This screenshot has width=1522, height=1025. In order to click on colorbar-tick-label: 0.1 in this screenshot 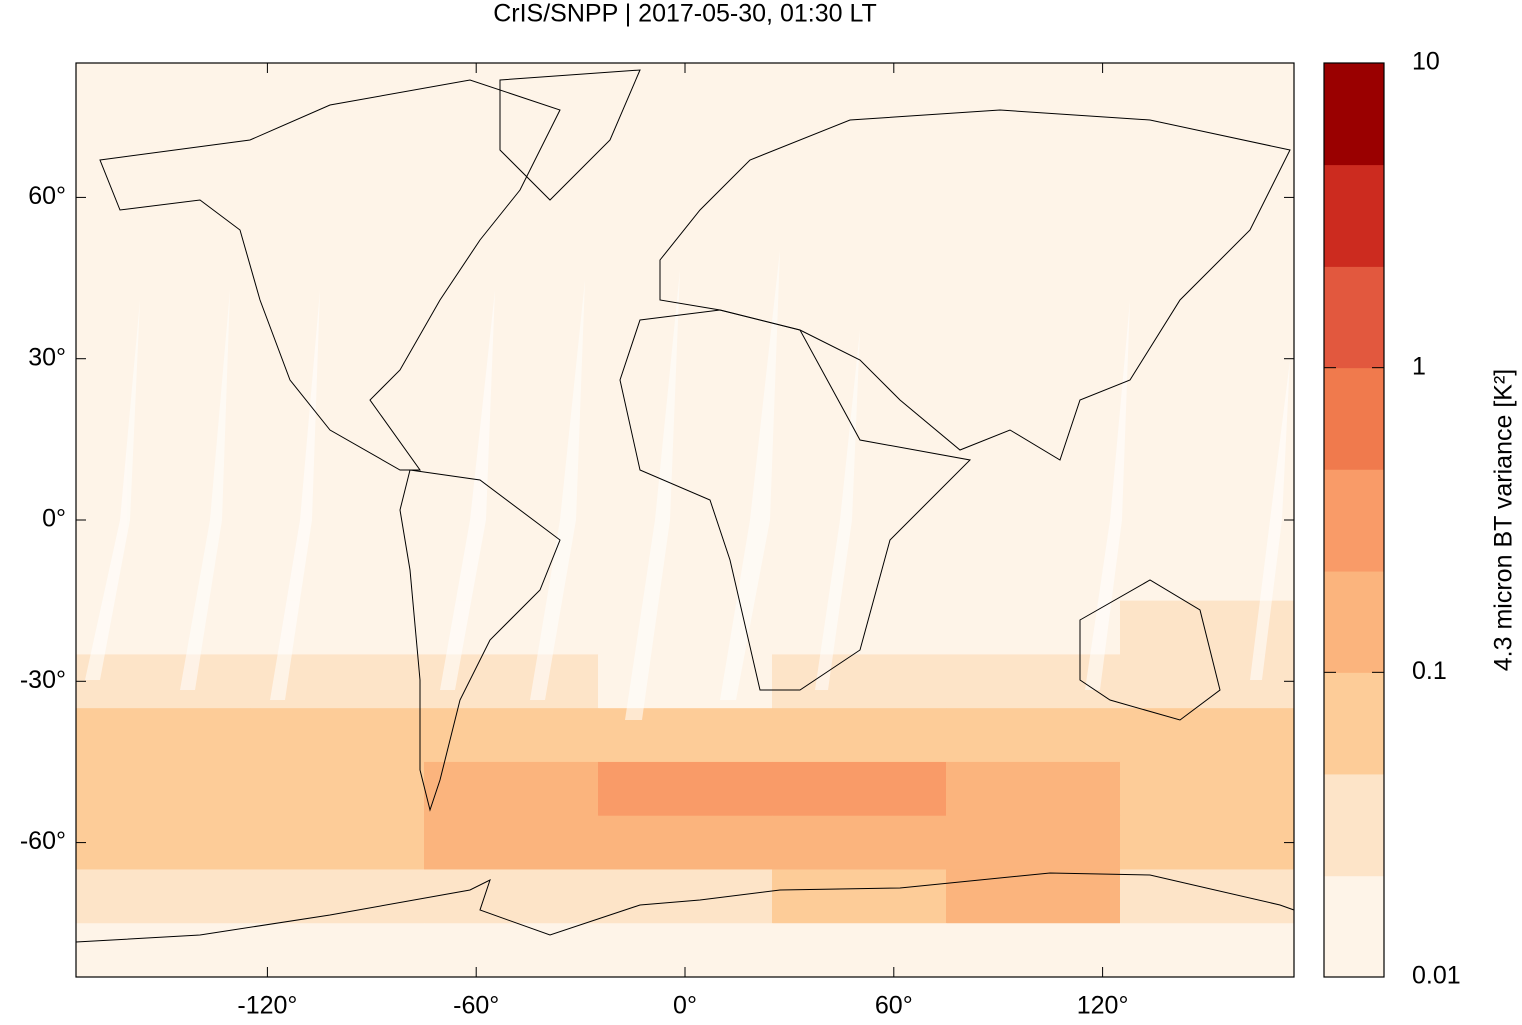, I will do `click(1429, 671)`.